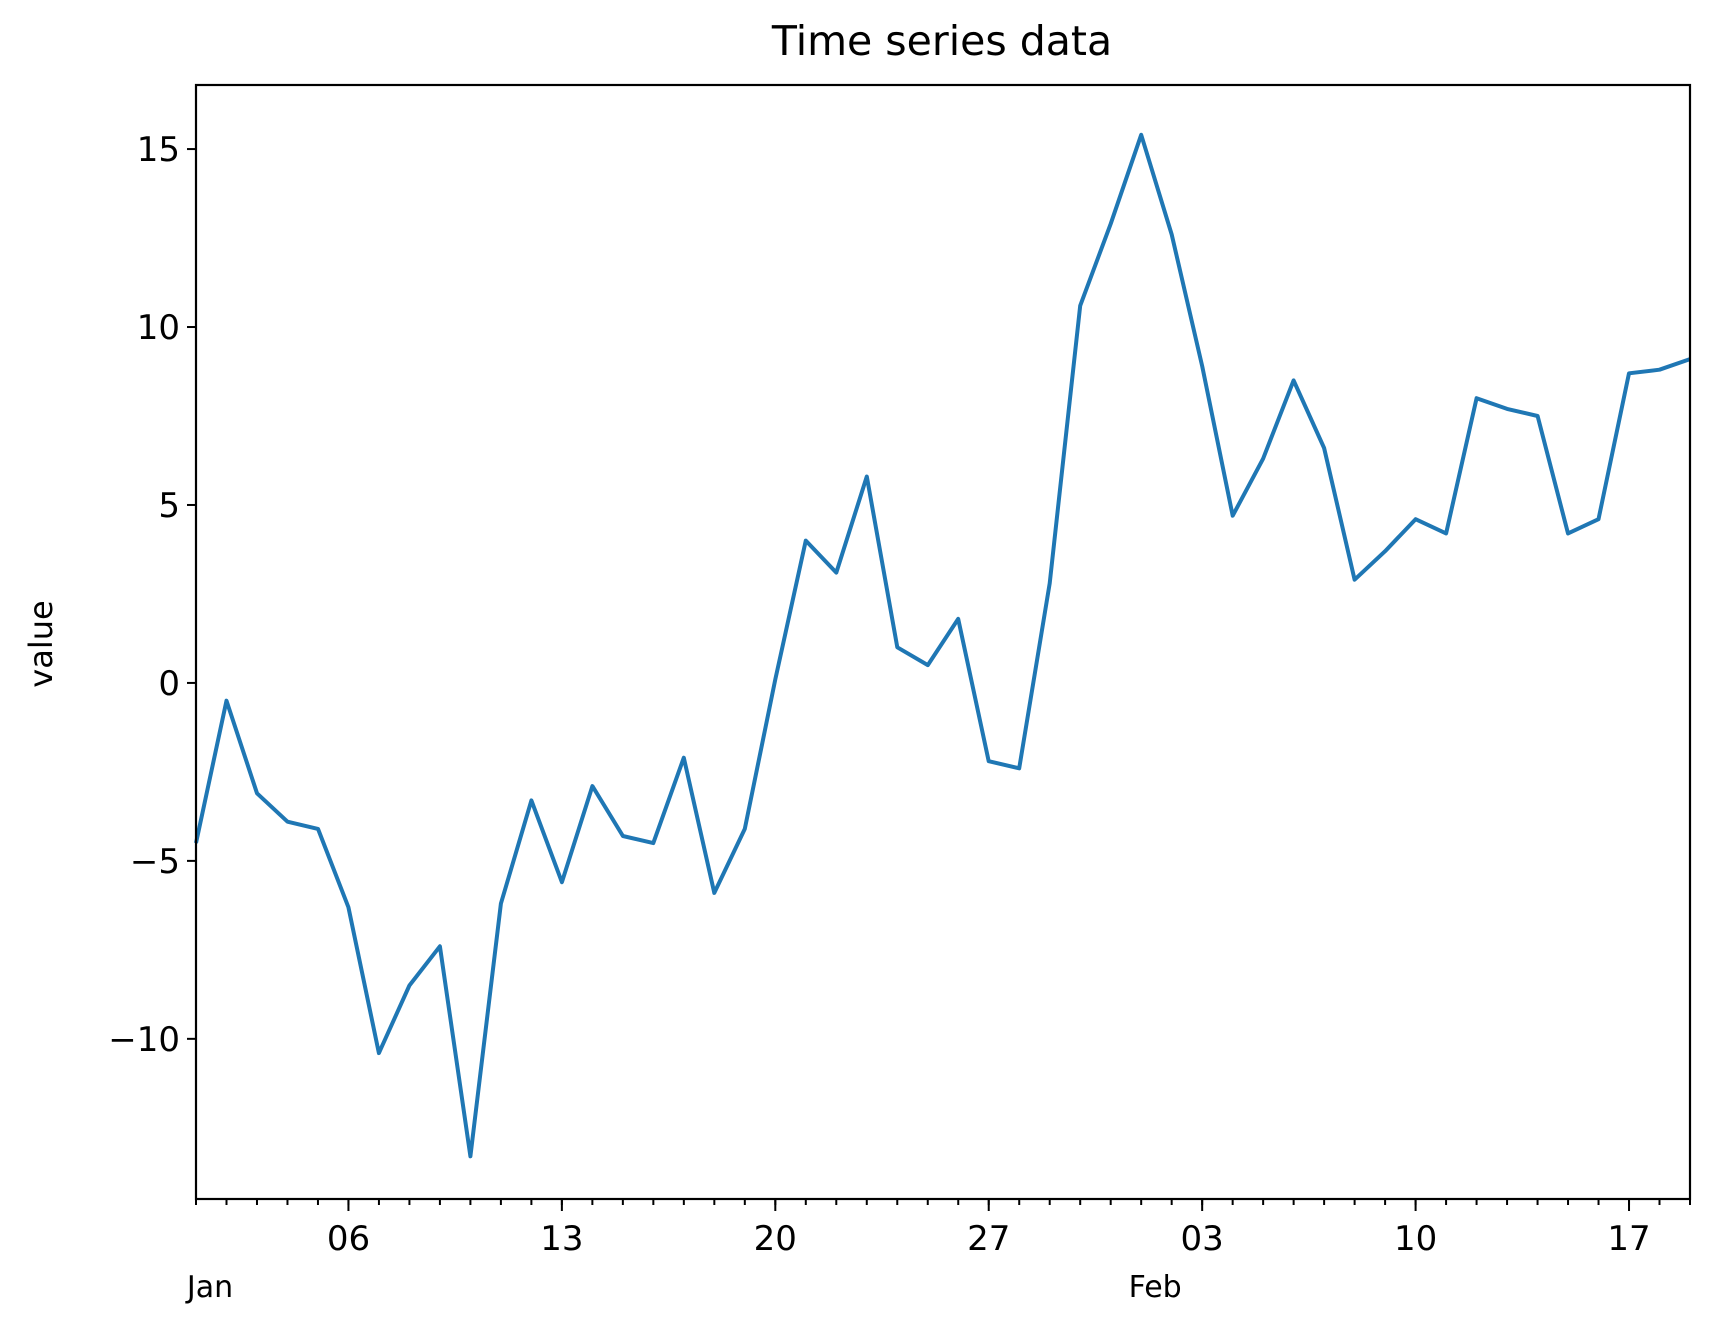 The width and height of the screenshot is (1716, 1329). I want to click on y-tick-label: −10, so click(144, 1040).